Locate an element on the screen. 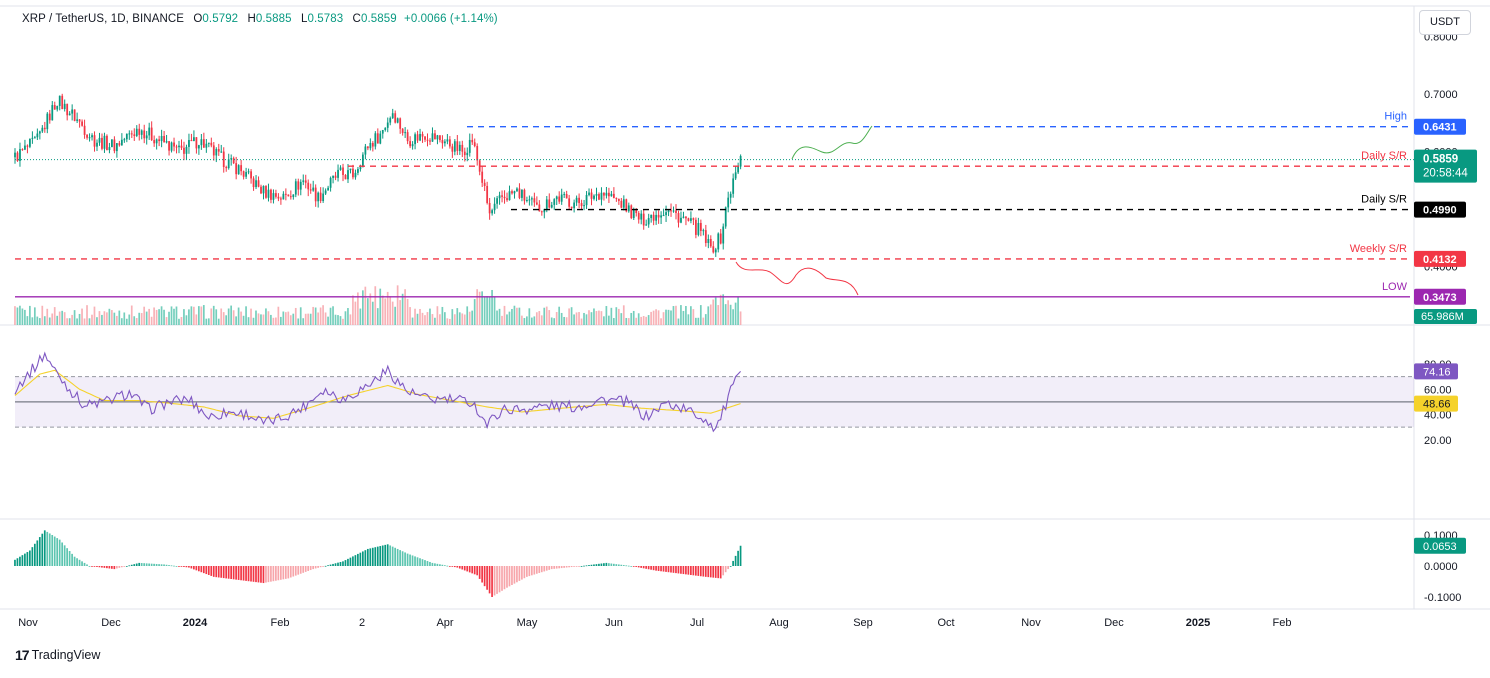 The image size is (1490, 678). osc-tick-label: 0.0000 is located at coordinates (1441, 567).